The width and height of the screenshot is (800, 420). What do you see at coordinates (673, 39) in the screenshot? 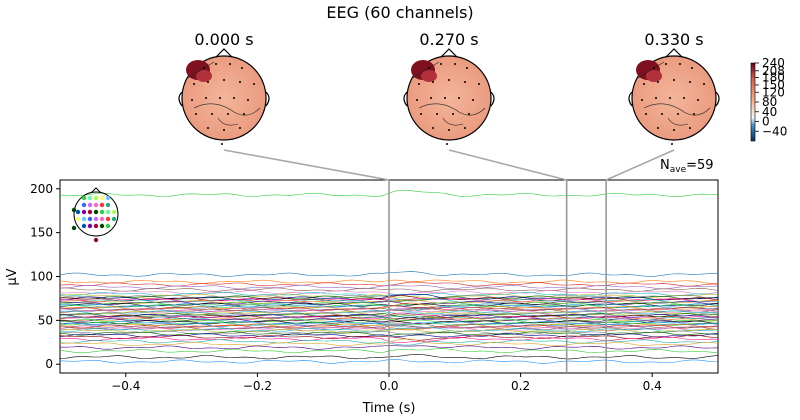
I see `topomap-time-label: 0.330 s` at bounding box center [673, 39].